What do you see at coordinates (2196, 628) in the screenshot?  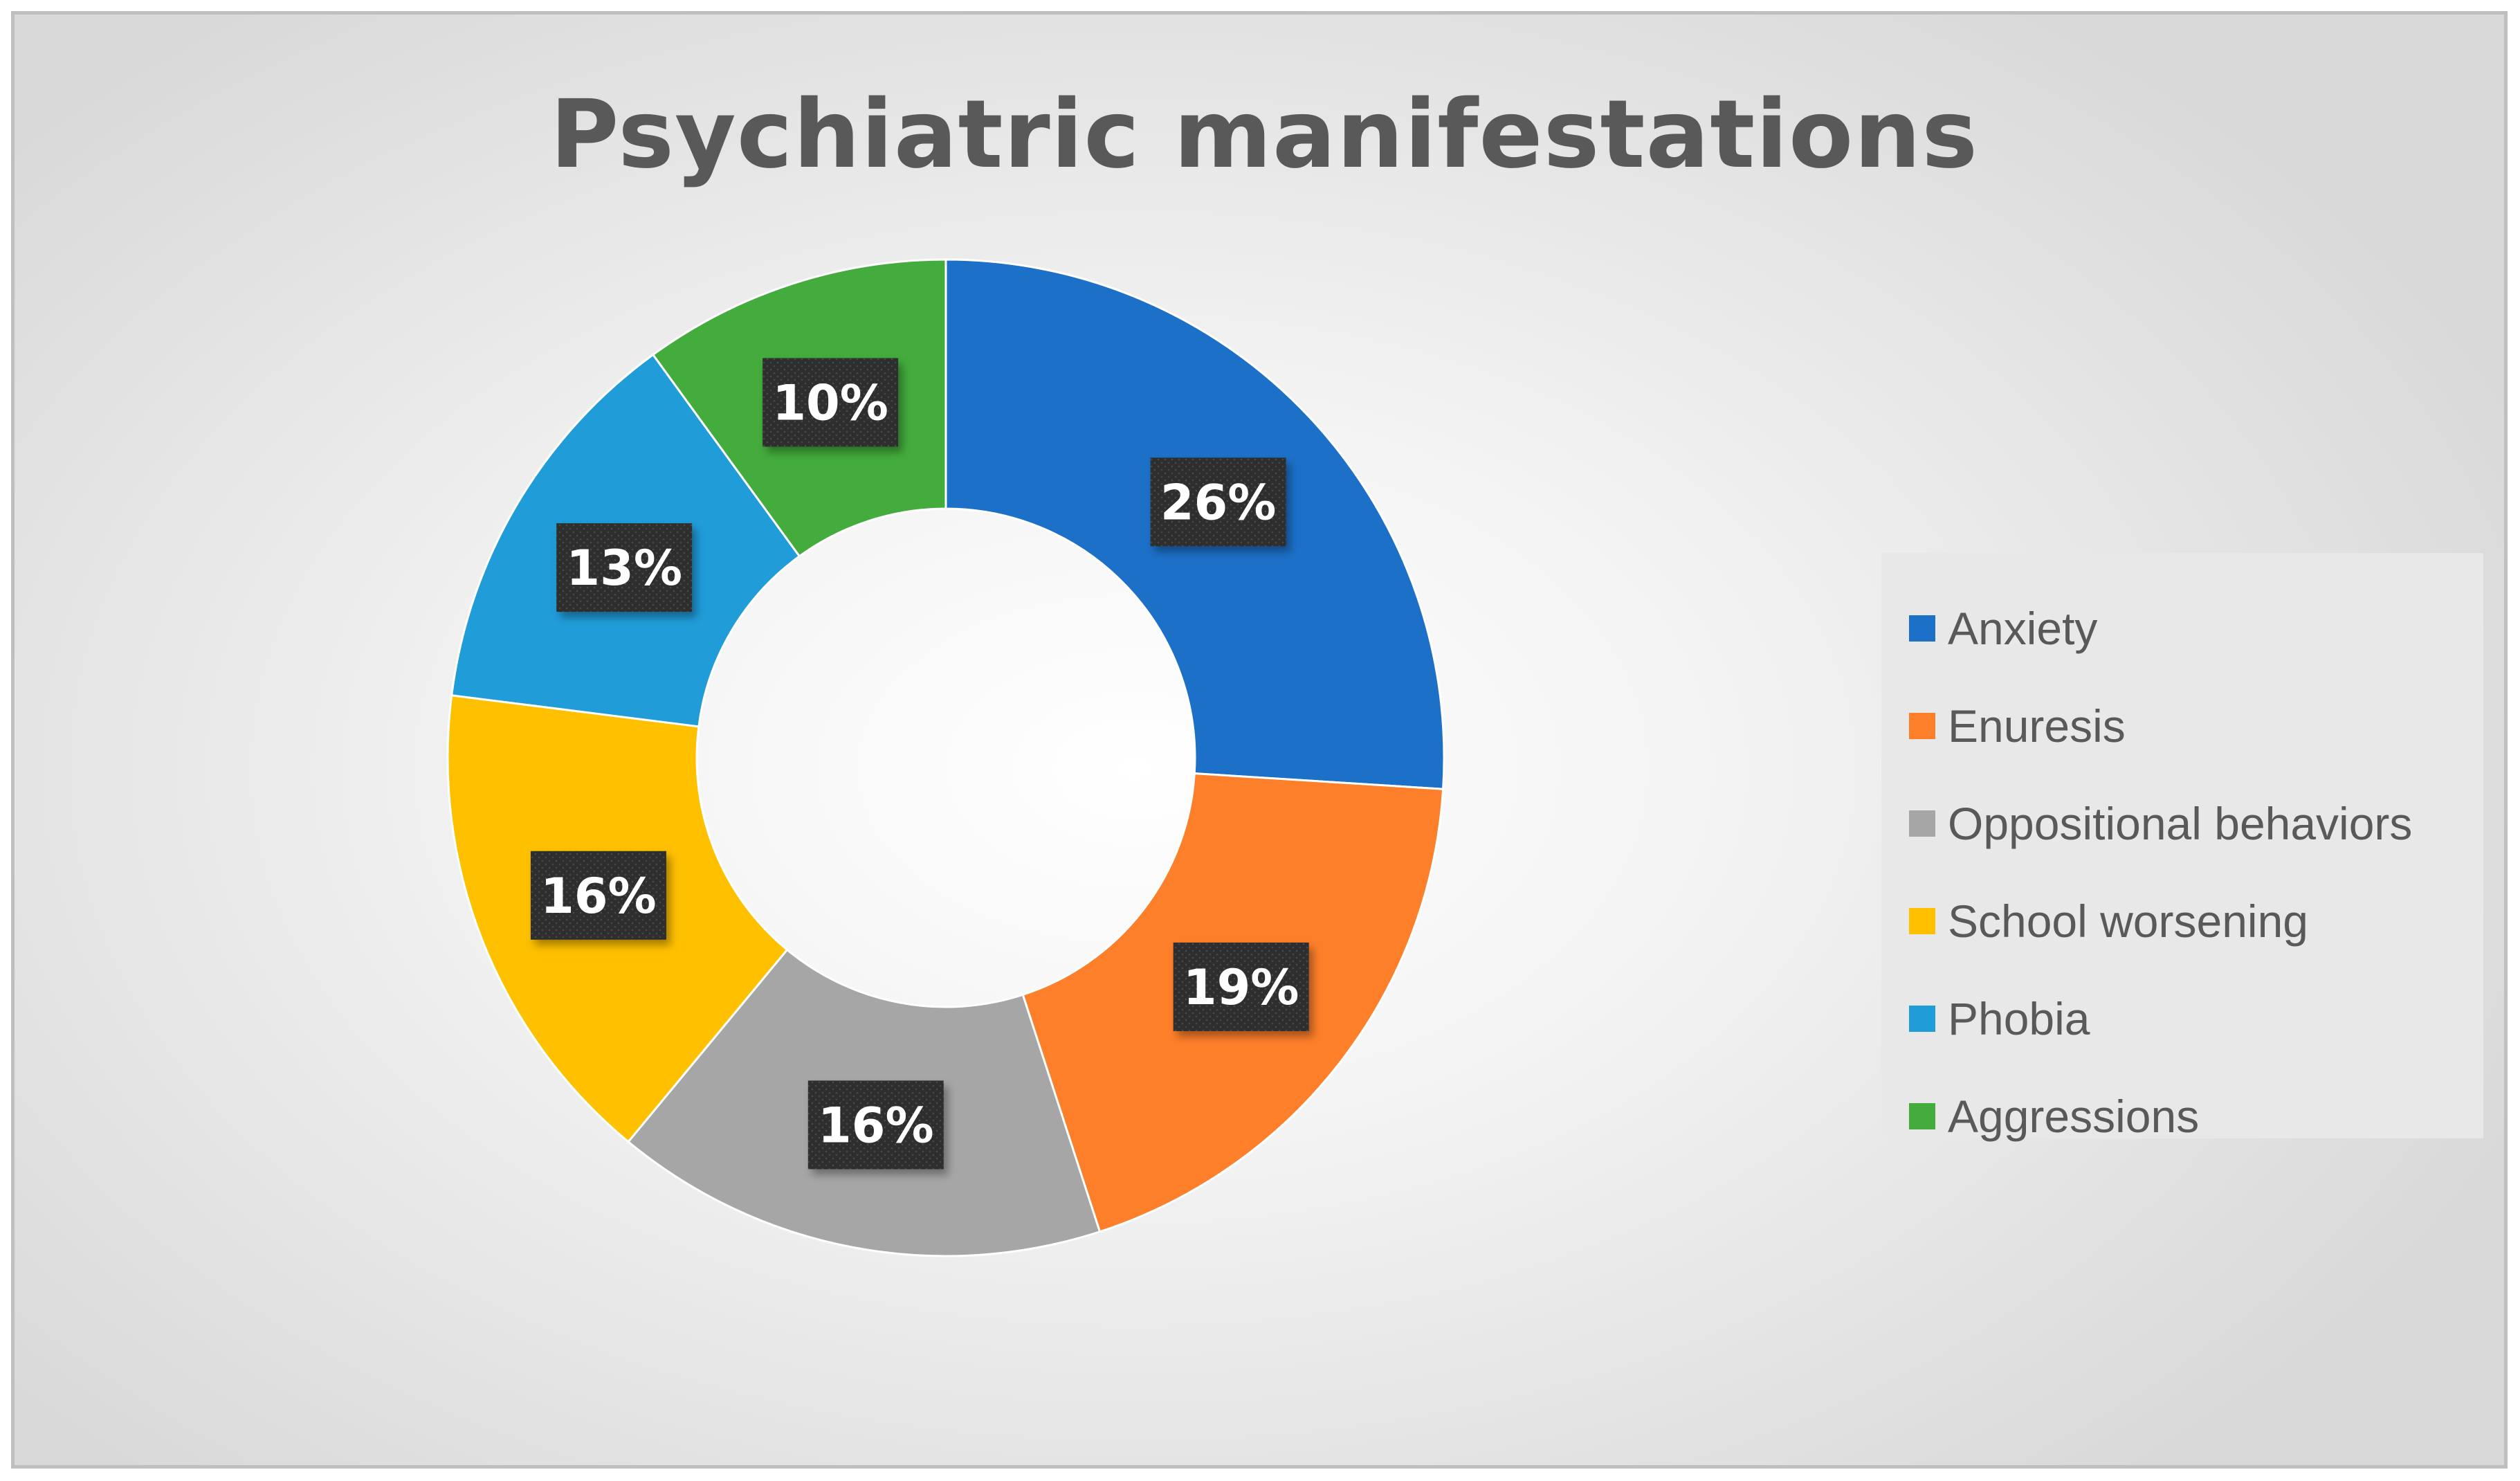 I see `legend-item-anxiety: Anxiety` at bounding box center [2196, 628].